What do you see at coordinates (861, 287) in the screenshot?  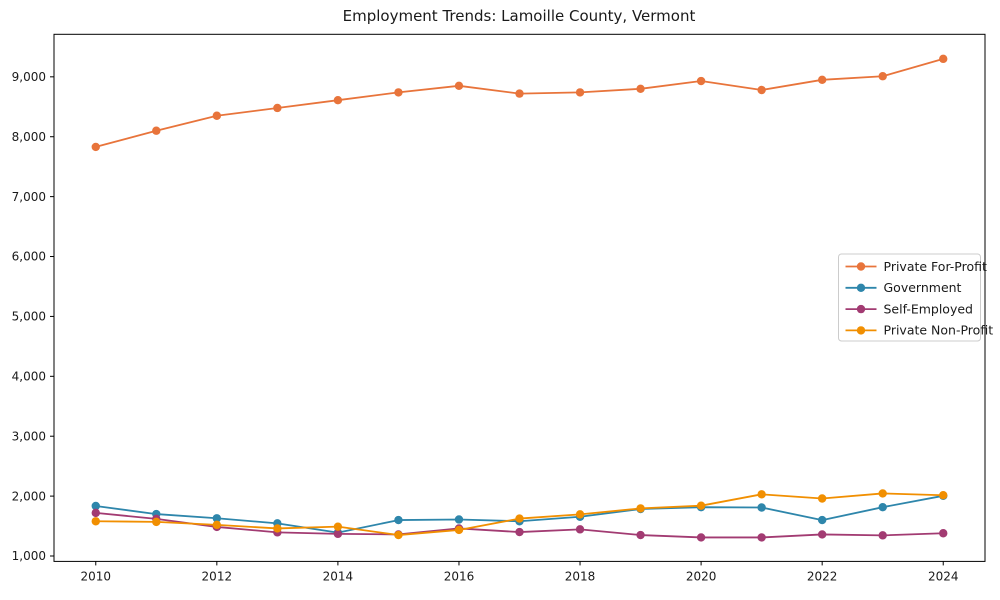 I see `legend-marker-government` at bounding box center [861, 287].